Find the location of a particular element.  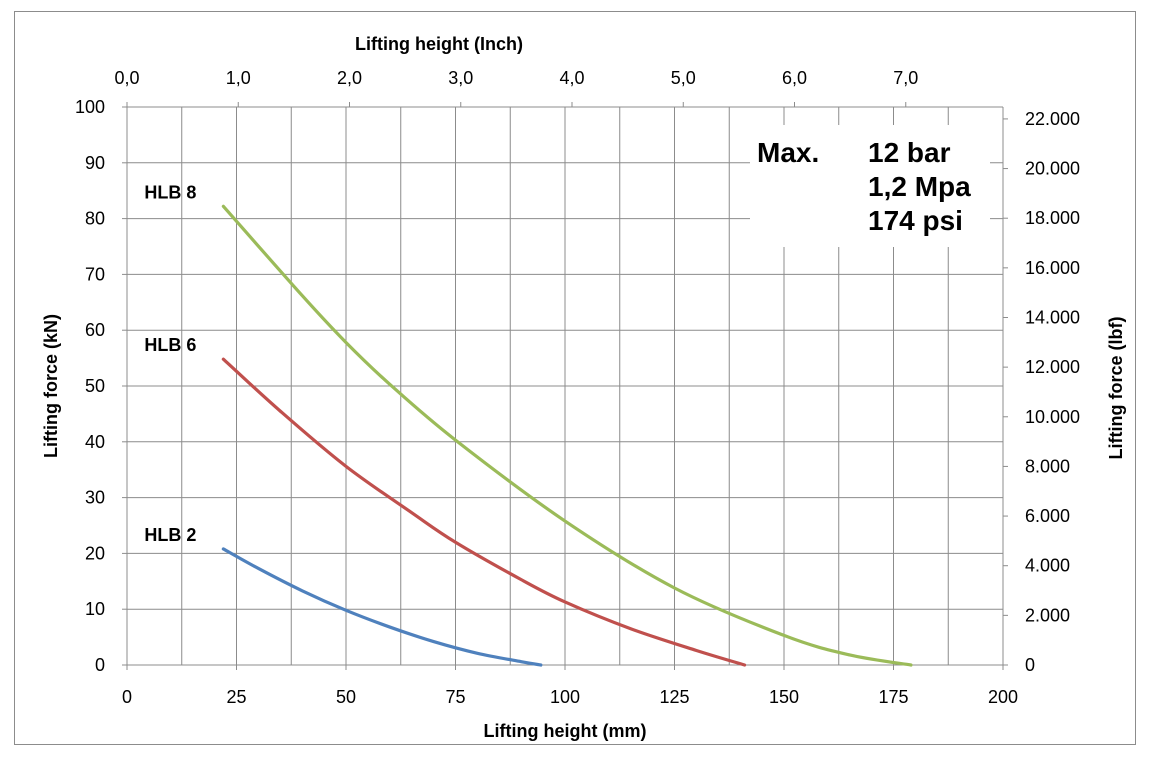

y-tick-label: 70 is located at coordinates (95, 274).